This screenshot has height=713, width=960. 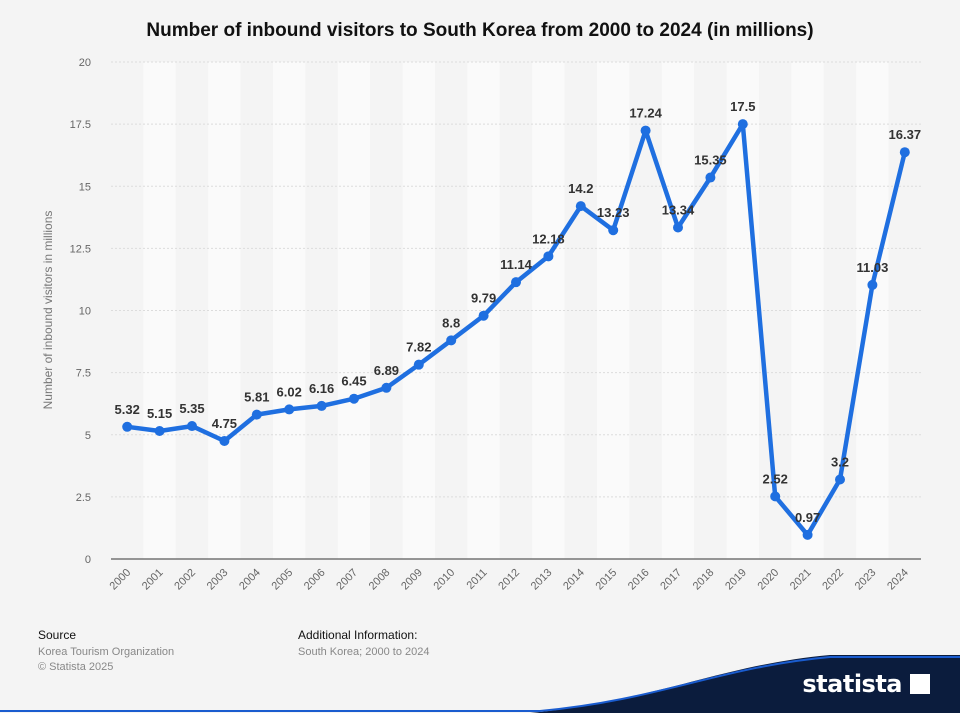 What do you see at coordinates (710, 160) in the screenshot?
I see `data-label: 15.35` at bounding box center [710, 160].